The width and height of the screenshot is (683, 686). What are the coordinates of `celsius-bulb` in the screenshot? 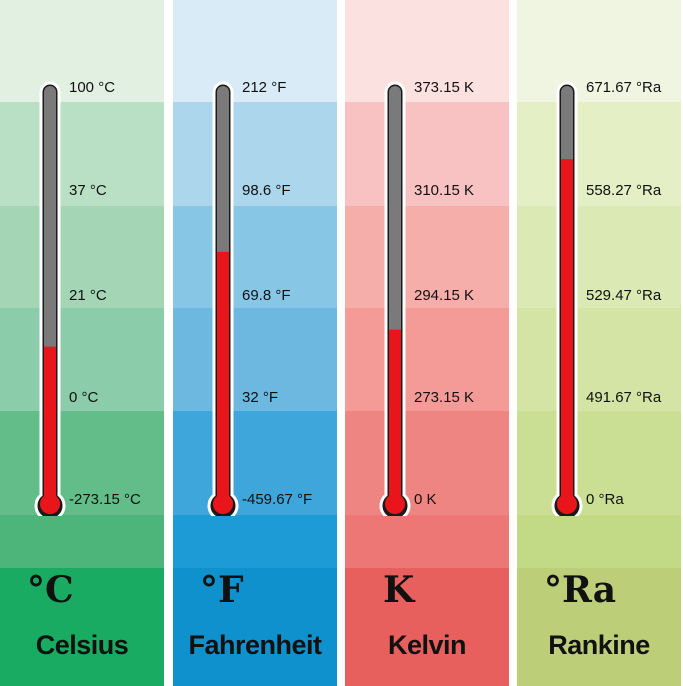 It's located at (50, 504).